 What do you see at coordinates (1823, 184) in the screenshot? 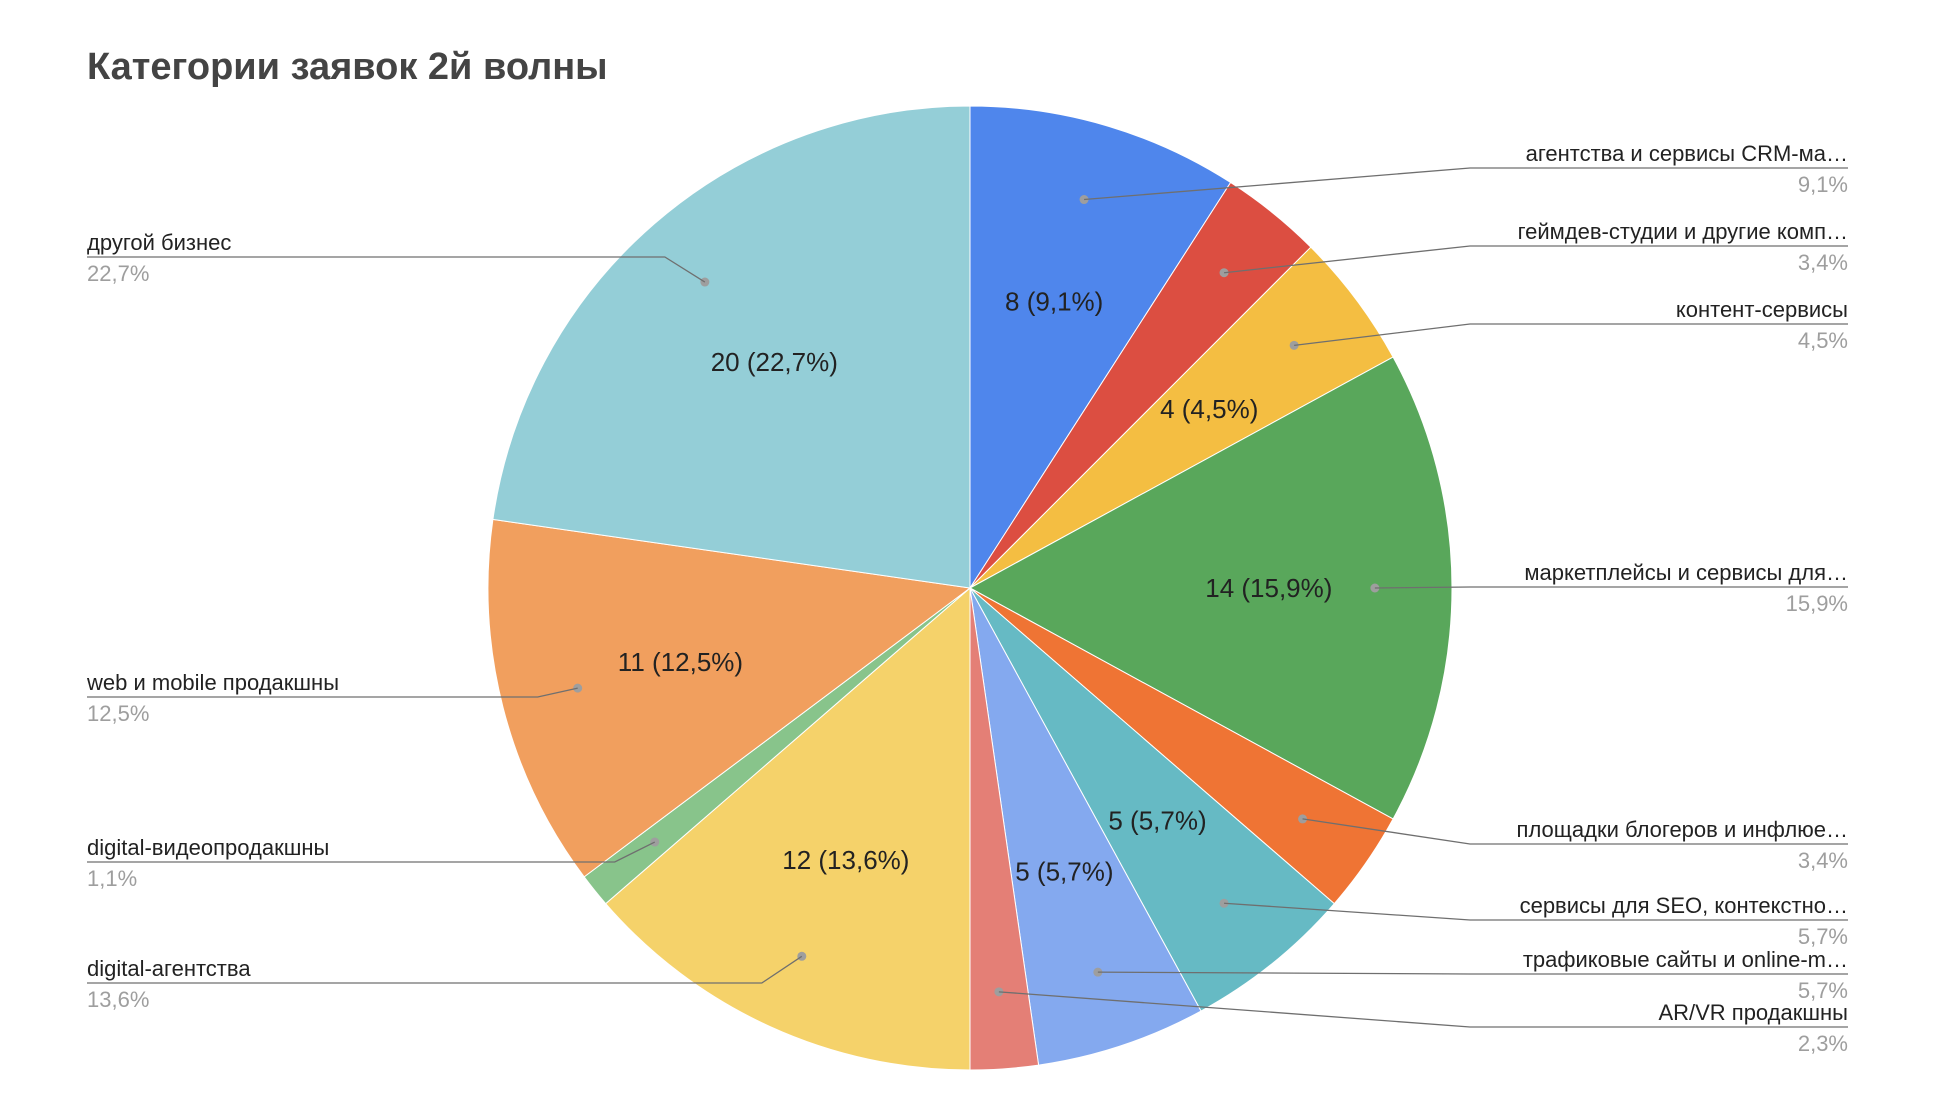
I see `legend-entry-percent: 9,1%` at bounding box center [1823, 184].